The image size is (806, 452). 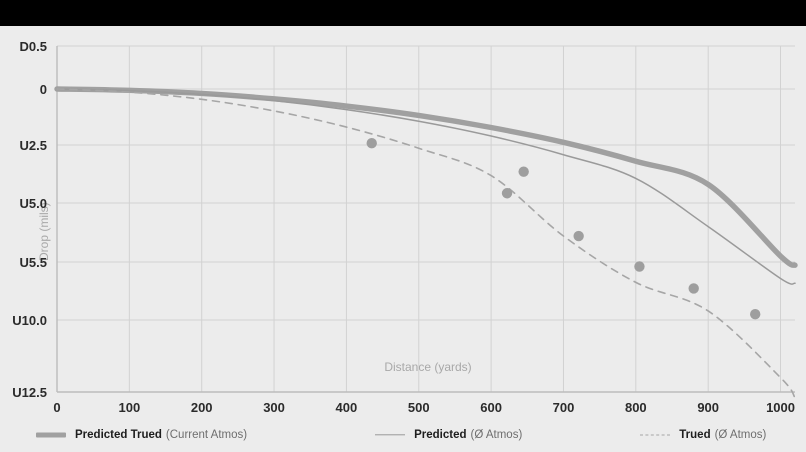 I want to click on x-tick-labels: 0 100 200 300 400 500 600 700 800 900 1000, so click(x=424, y=407).